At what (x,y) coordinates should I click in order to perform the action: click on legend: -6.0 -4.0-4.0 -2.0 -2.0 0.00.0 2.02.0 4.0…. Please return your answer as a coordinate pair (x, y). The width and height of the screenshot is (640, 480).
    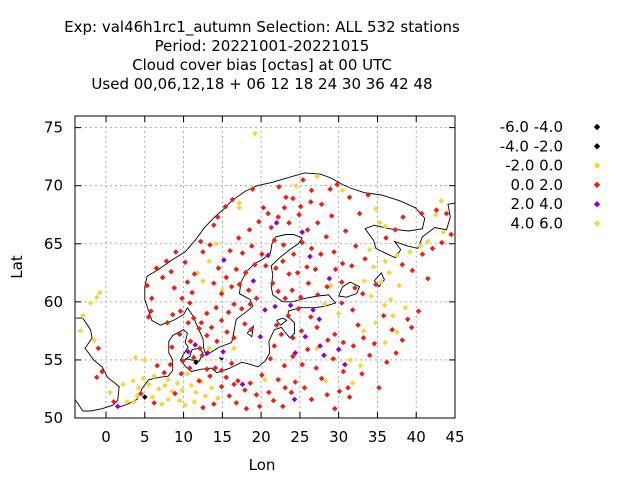
    Looking at the image, I should click on (550, 175).